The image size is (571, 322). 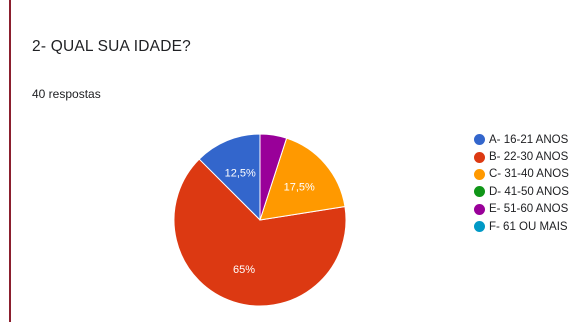 I want to click on pie-slice-c-31-40-anos, so click(x=302, y=179).